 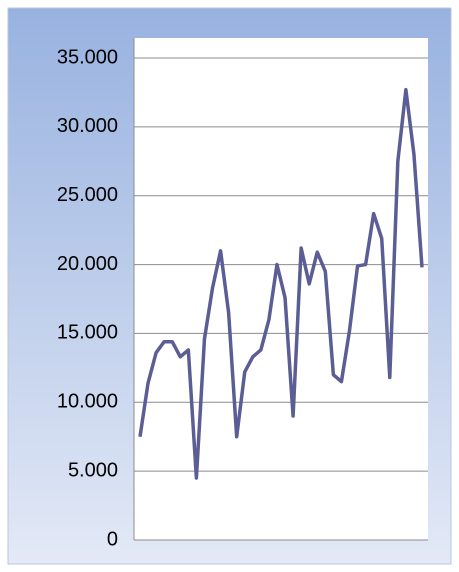 What do you see at coordinates (87, 57) in the screenshot?
I see `y-tick-label: 35.000` at bounding box center [87, 57].